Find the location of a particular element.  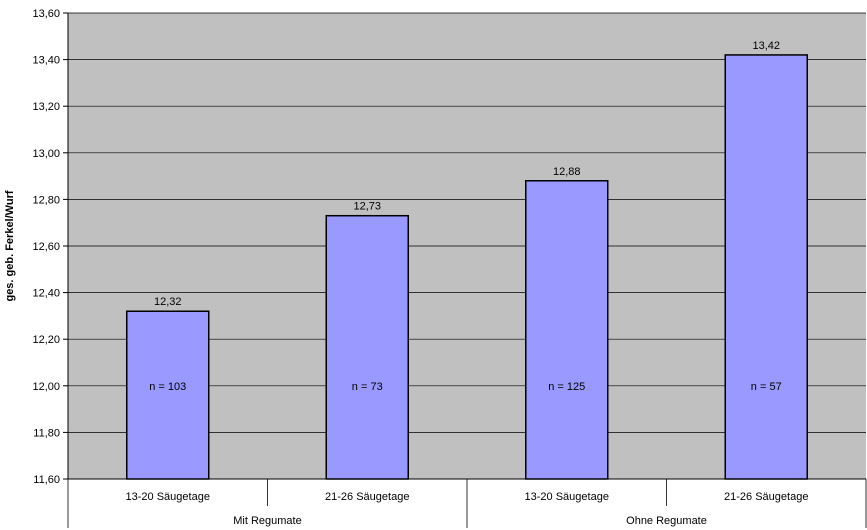

y-tick-label: 12,40 is located at coordinates (46, 294).